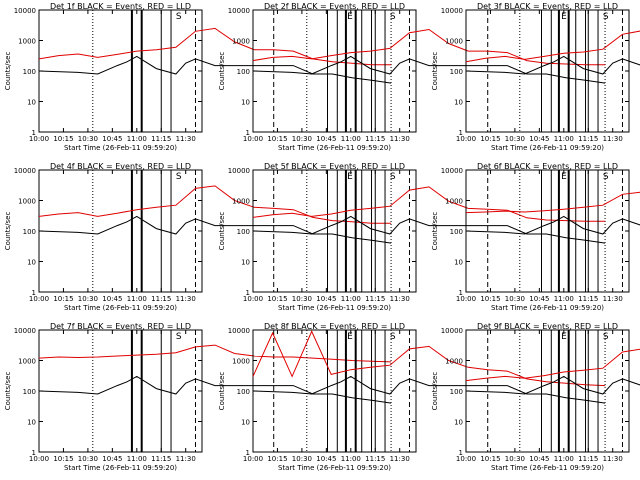  Describe the element at coordinates (547, 166) in the screenshot. I see `chart-title: Det 6f BLACK = Events, RED = LLD` at that location.